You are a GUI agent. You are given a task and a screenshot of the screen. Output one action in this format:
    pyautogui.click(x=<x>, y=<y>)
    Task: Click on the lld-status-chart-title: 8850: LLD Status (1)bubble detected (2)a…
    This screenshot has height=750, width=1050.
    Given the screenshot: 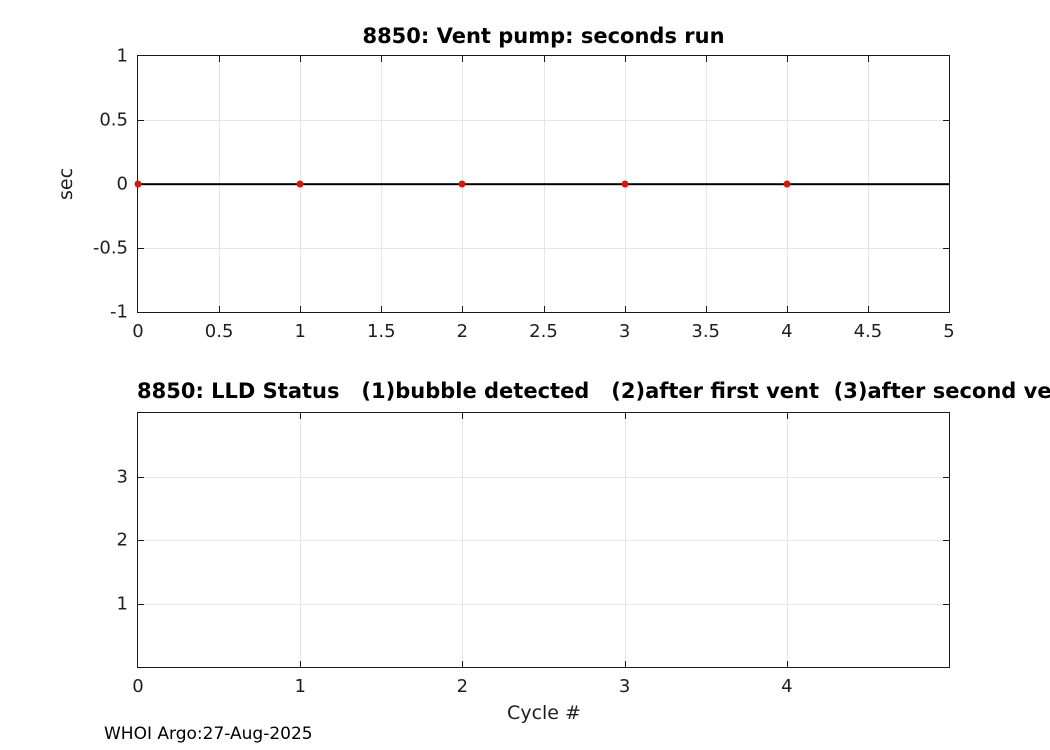 What is the action you would take?
    pyautogui.click(x=593, y=391)
    